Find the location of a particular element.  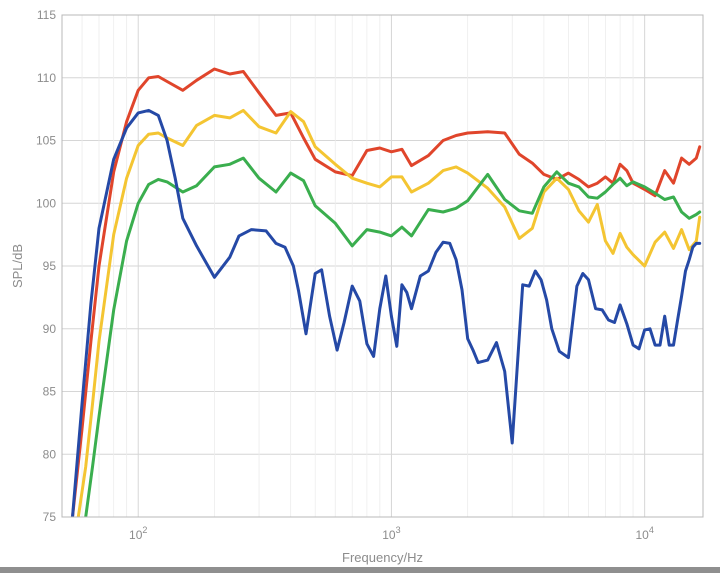

y-tick-labels: 75 80 85 90 95 100 105 110 115 is located at coordinates (46, 266).